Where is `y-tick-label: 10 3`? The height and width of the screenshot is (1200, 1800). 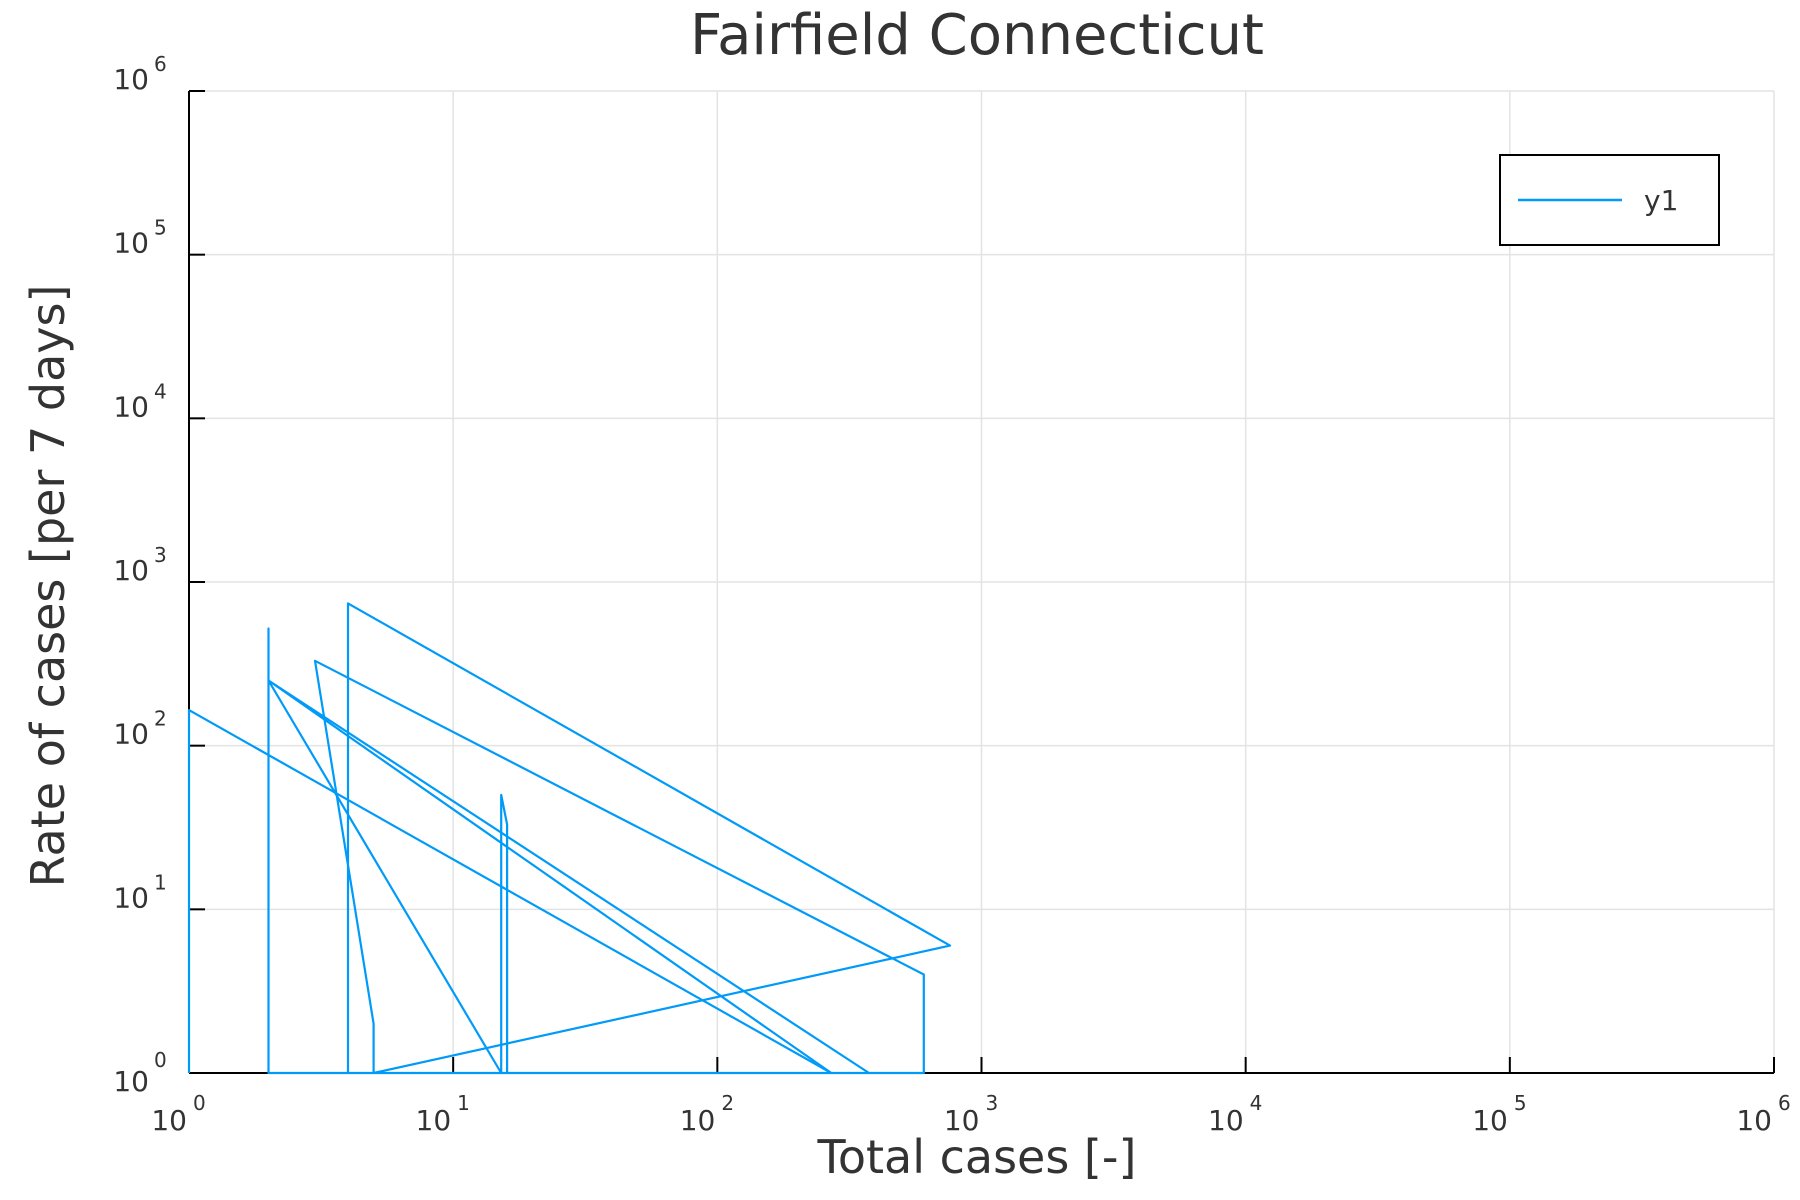 y-tick-label: 10 3 is located at coordinates (139, 565).